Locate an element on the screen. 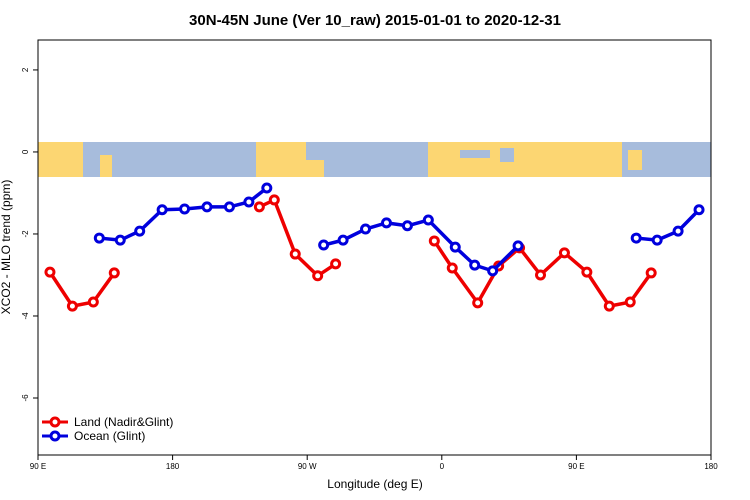 The width and height of the screenshot is (750, 500). y-tick-label: 2 is located at coordinates (25, 69).